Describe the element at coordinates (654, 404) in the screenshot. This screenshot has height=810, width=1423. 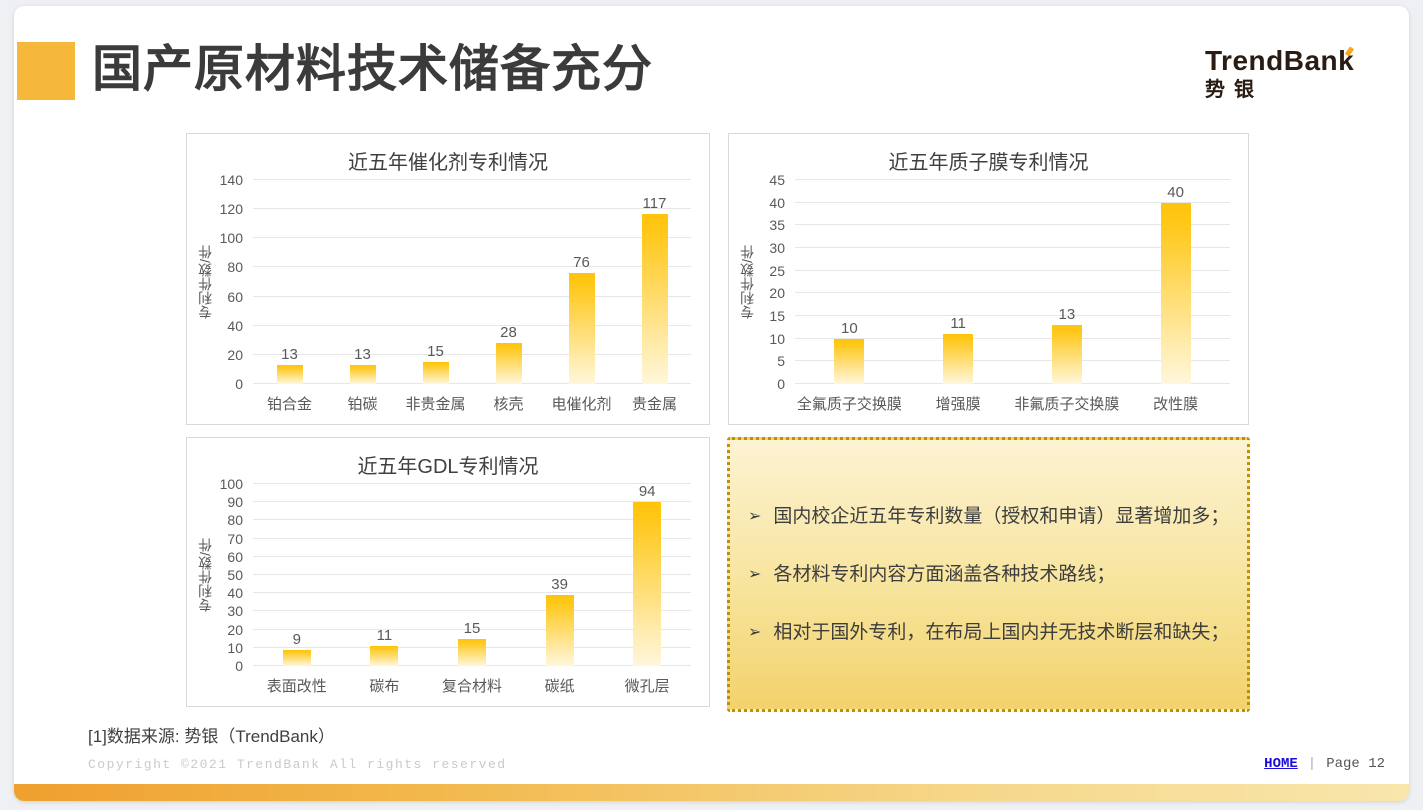
I see `x-category-label: 贵金属` at that location.